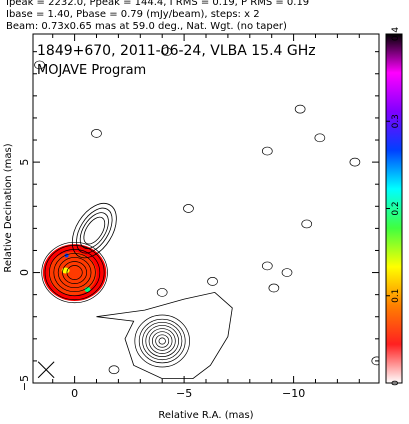  Describe the element at coordinates (46, 370) in the screenshot. I see `beam-marker` at that location.